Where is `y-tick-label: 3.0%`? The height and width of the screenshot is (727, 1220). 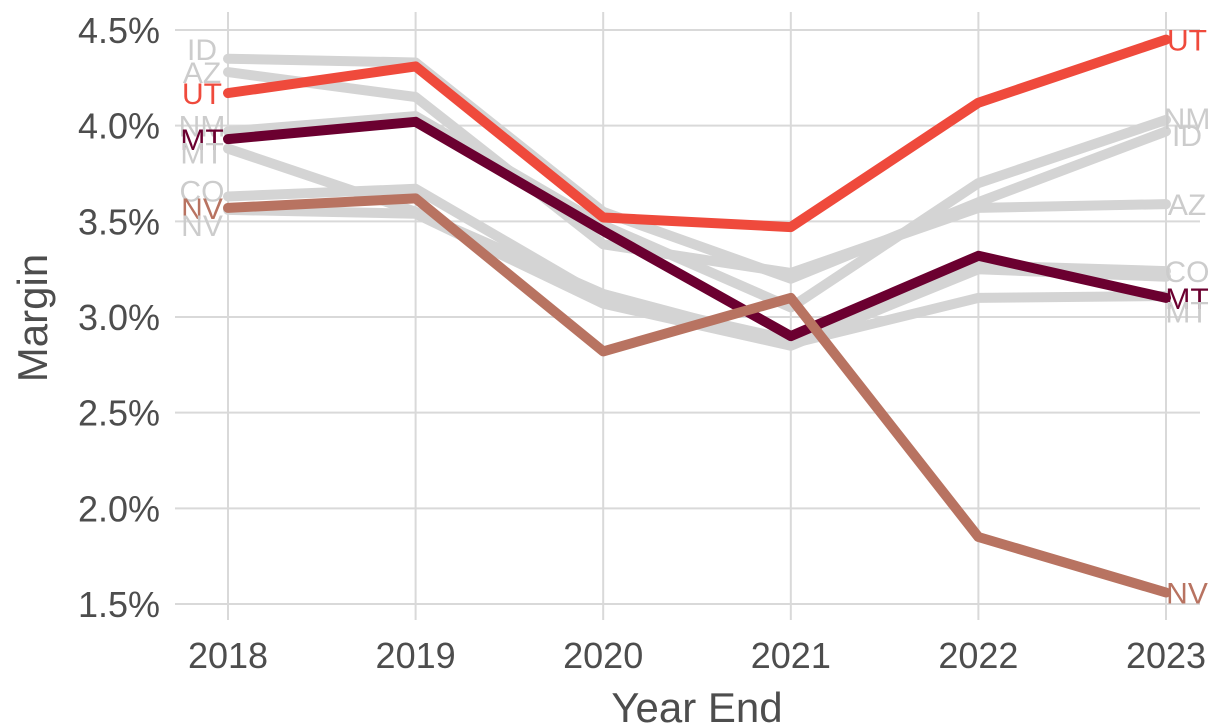 y-tick-label: 3.0% is located at coordinates (119, 317).